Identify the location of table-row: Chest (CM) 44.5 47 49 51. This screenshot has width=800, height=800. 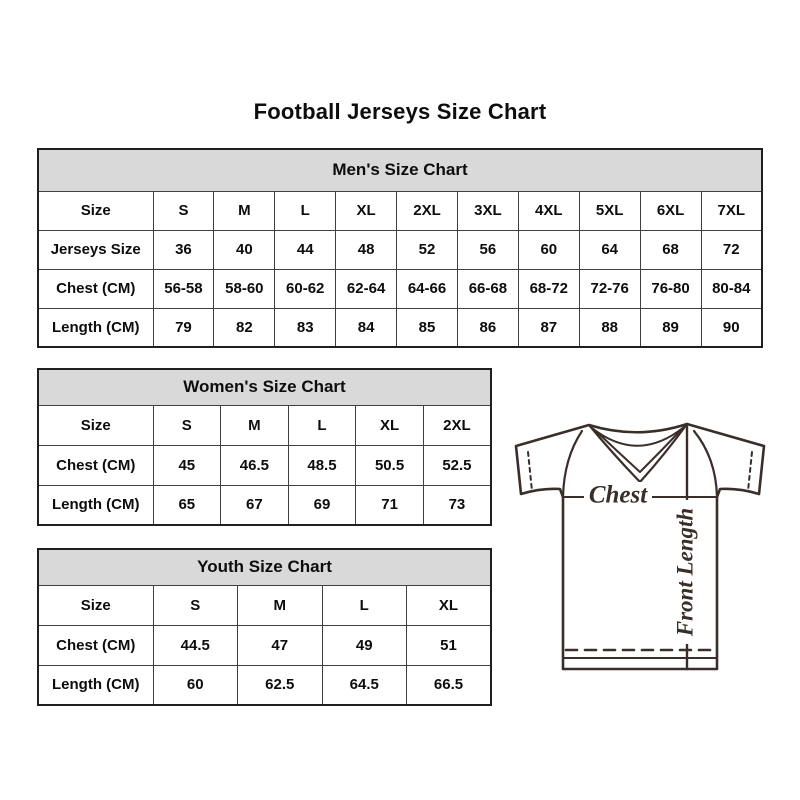
(264, 645).